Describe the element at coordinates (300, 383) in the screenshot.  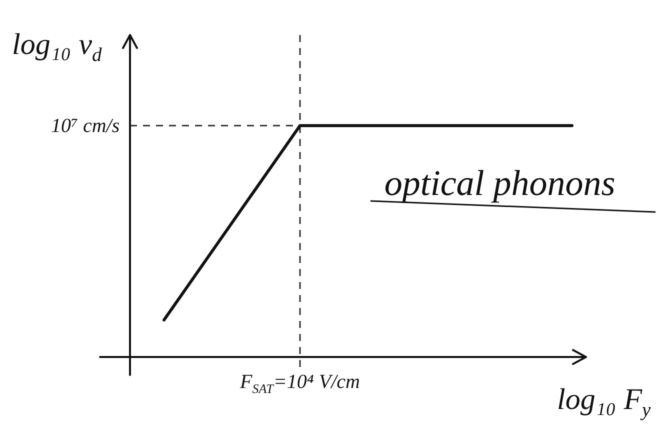
I see `text: F$_{SAT}$=10⁴ V/cm` at that location.